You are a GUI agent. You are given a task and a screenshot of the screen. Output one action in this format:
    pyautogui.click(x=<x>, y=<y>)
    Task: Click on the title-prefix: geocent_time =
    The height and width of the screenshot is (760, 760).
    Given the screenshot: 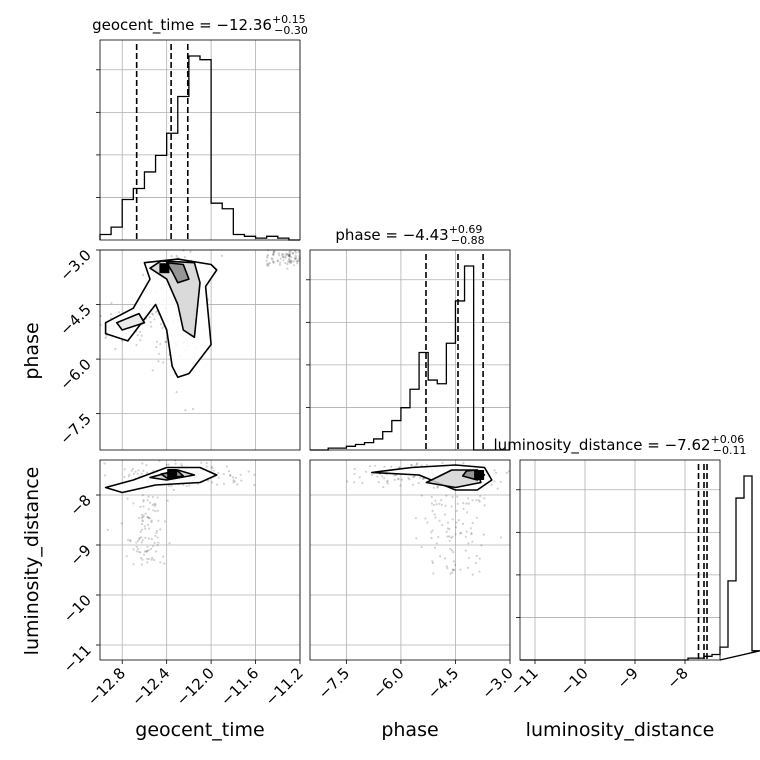 What is the action you would take?
    pyautogui.click(x=154, y=25)
    